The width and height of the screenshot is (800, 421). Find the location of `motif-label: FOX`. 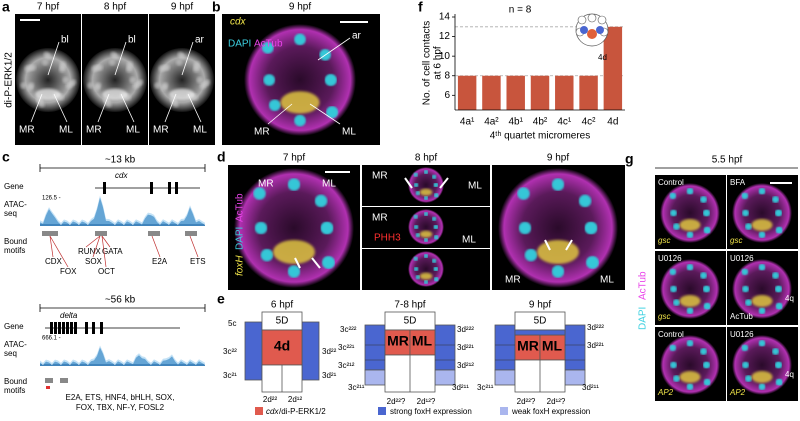

motif-label: FOX is located at coordinates (68, 271).